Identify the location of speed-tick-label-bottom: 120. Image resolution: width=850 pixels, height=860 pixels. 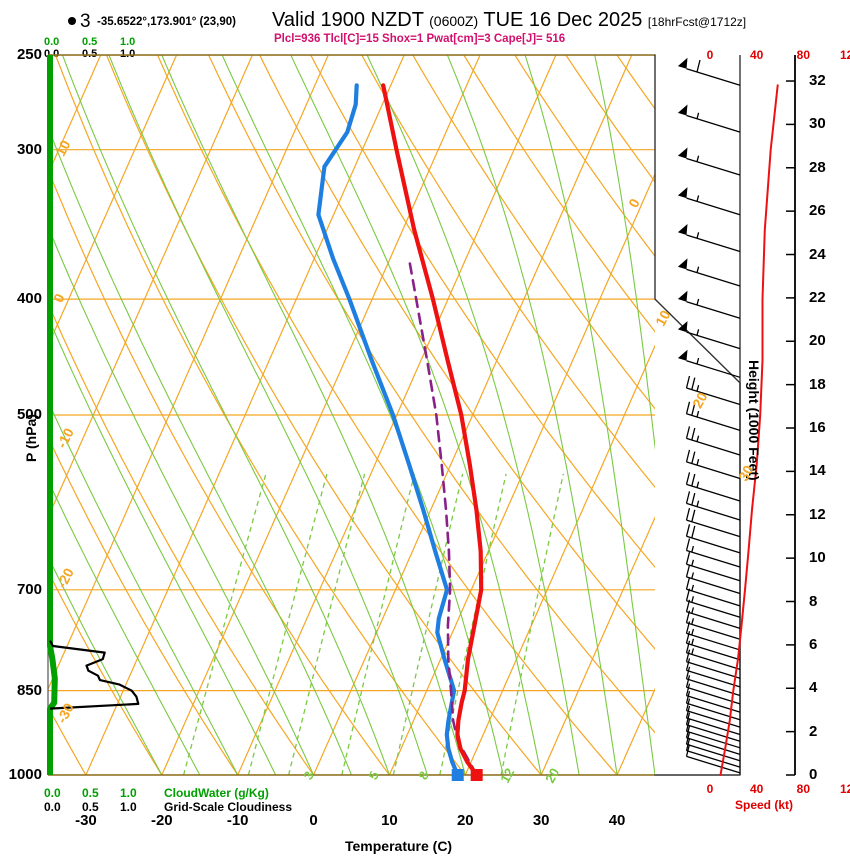
(844, 789).